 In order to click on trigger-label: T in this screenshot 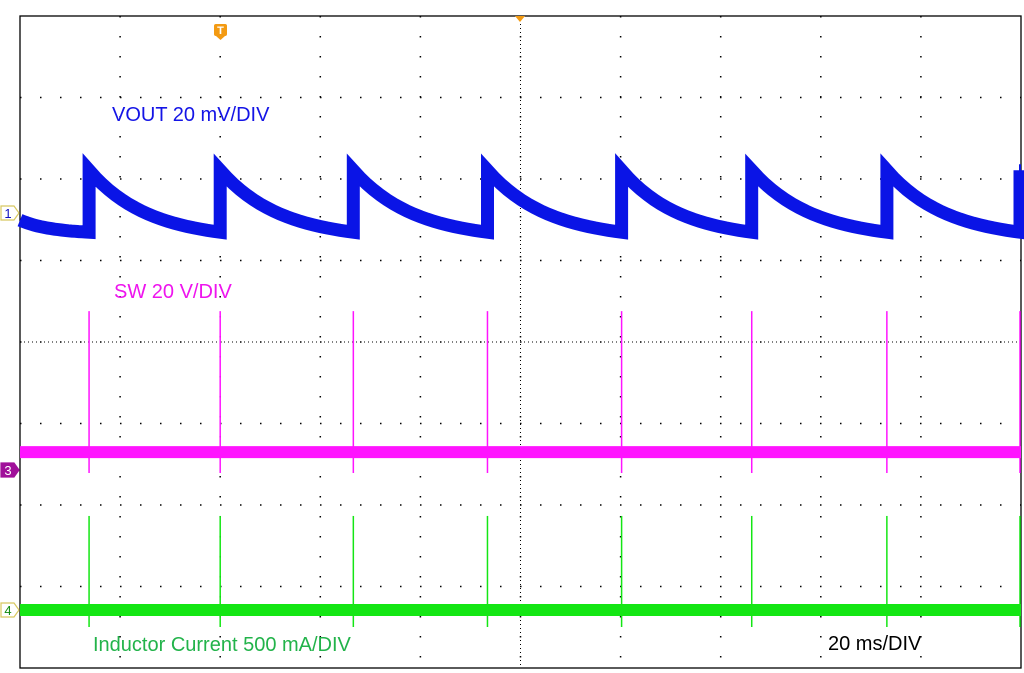, I will do `click(220, 31)`.